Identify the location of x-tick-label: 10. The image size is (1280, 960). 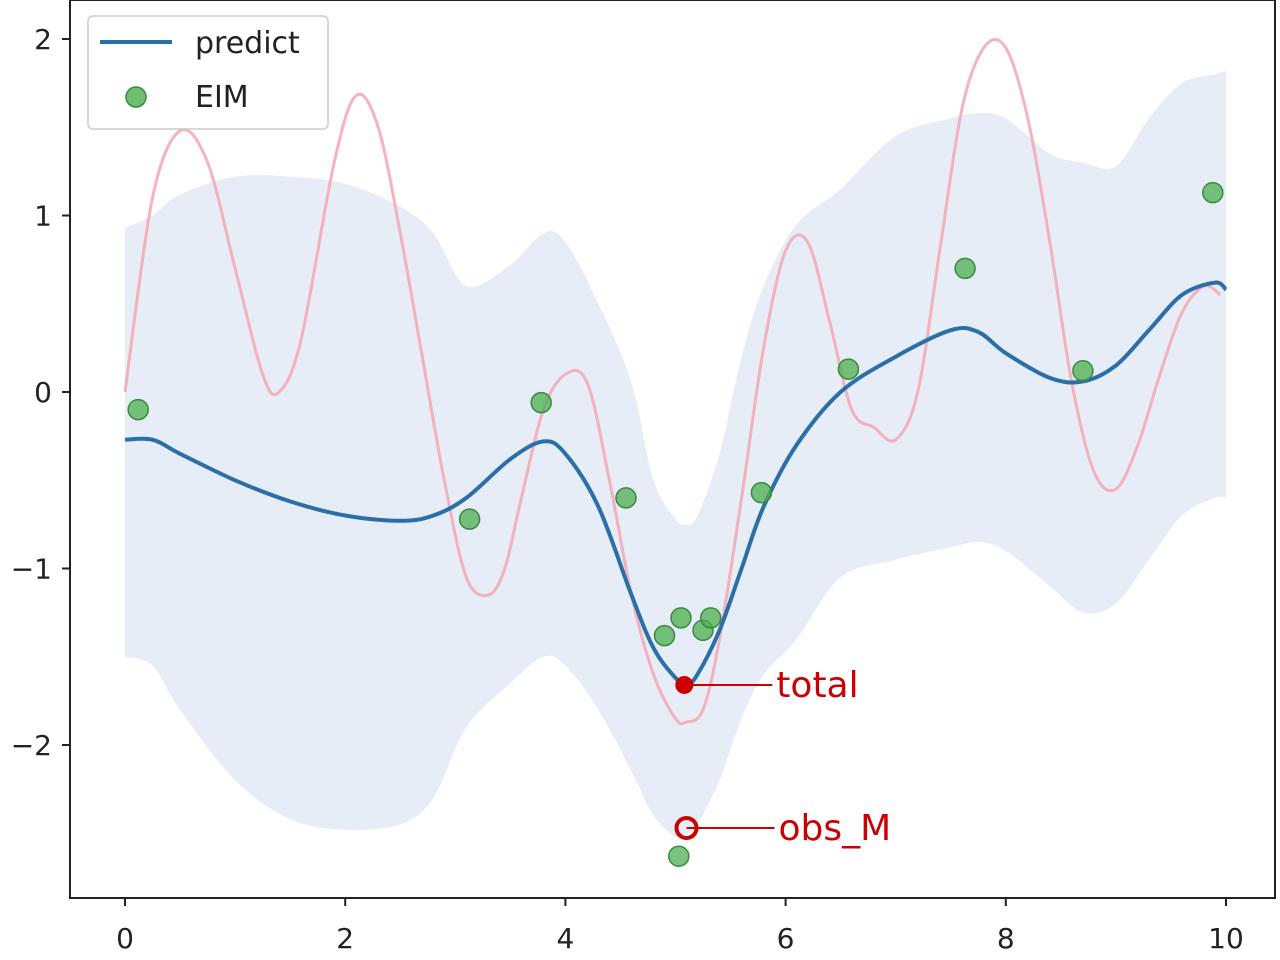
(1226, 938).